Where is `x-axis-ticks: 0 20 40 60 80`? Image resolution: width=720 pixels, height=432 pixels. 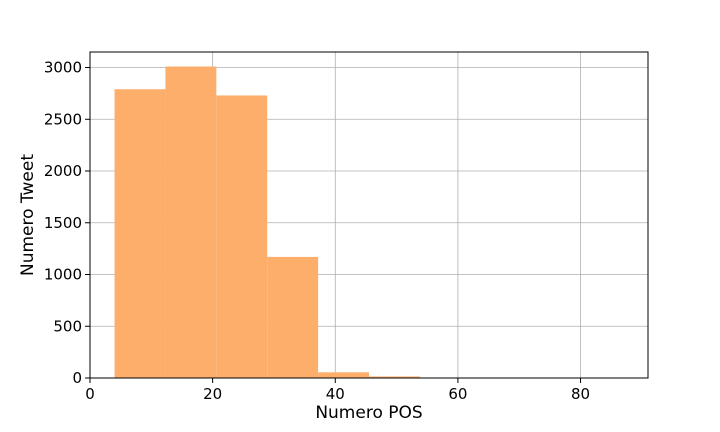 x-axis-ticks: 0 20 40 60 80 is located at coordinates (337, 390).